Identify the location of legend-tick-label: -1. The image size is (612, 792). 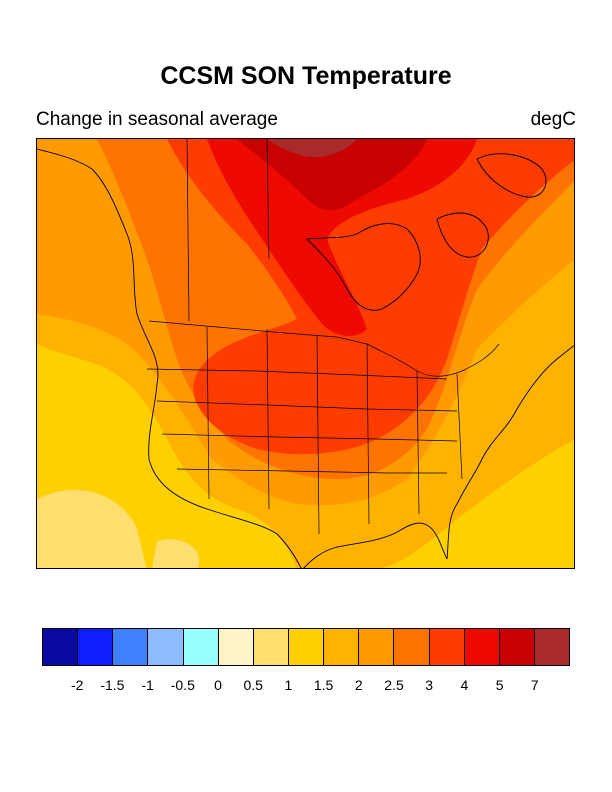
(147, 685).